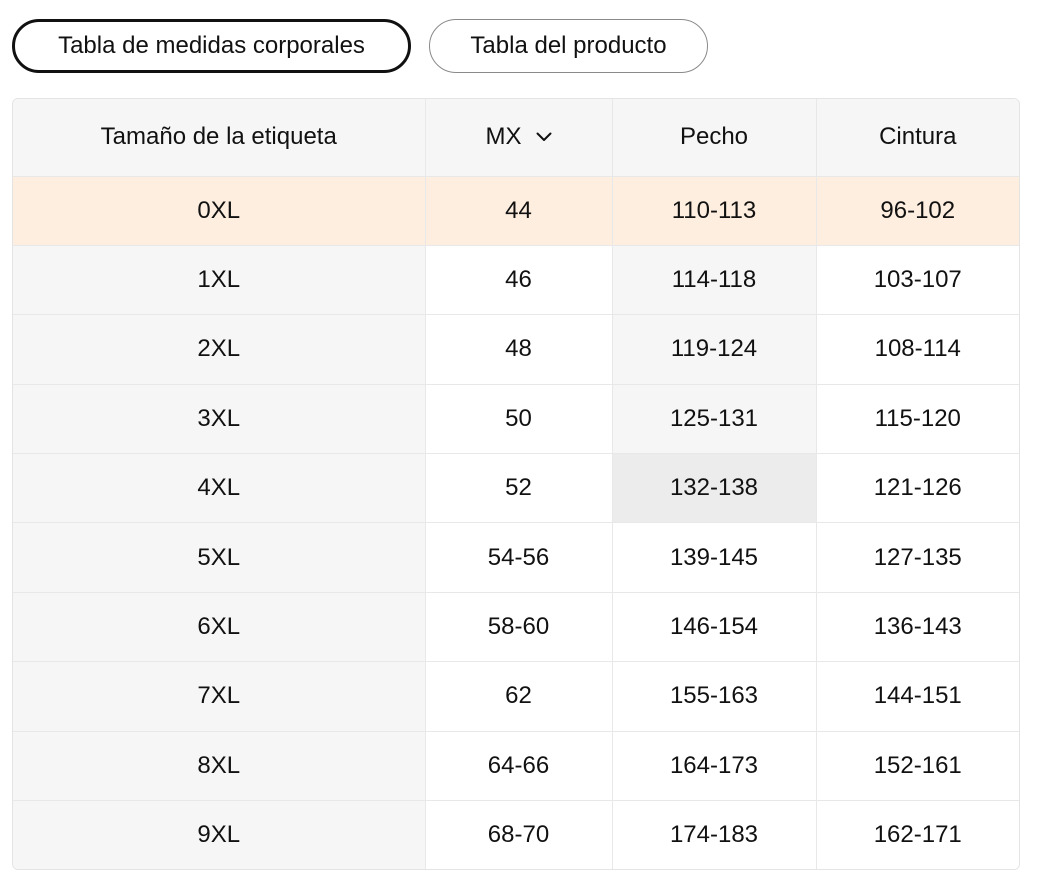 Image resolution: width=1042 pixels, height=892 pixels. Describe the element at coordinates (917, 488) in the screenshot. I see `waist-cell: 121-126` at that location.